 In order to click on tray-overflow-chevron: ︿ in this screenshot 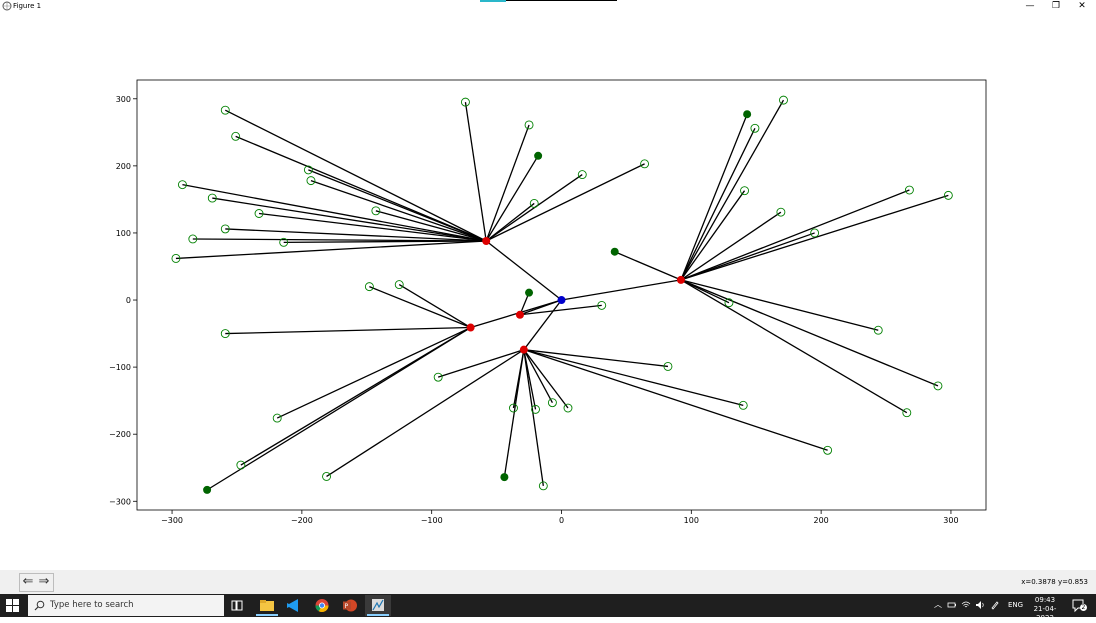, I will do `click(938, 604)`.